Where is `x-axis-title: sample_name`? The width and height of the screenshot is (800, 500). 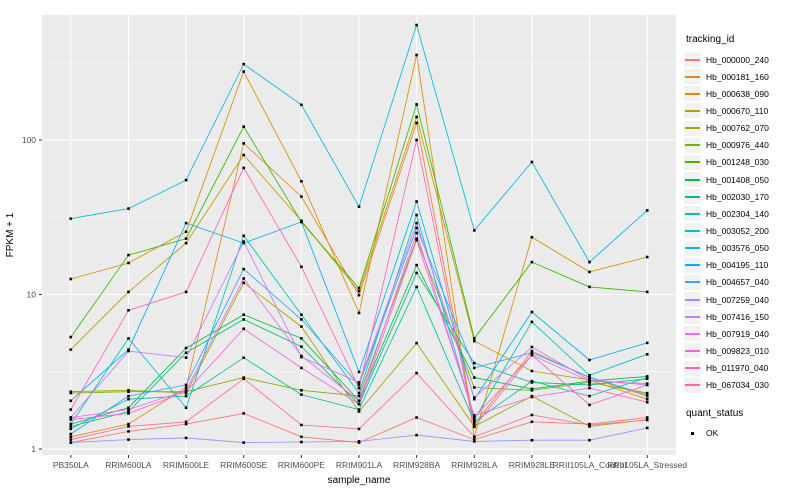 x-axis-title: sample_name is located at coordinates (359, 480).